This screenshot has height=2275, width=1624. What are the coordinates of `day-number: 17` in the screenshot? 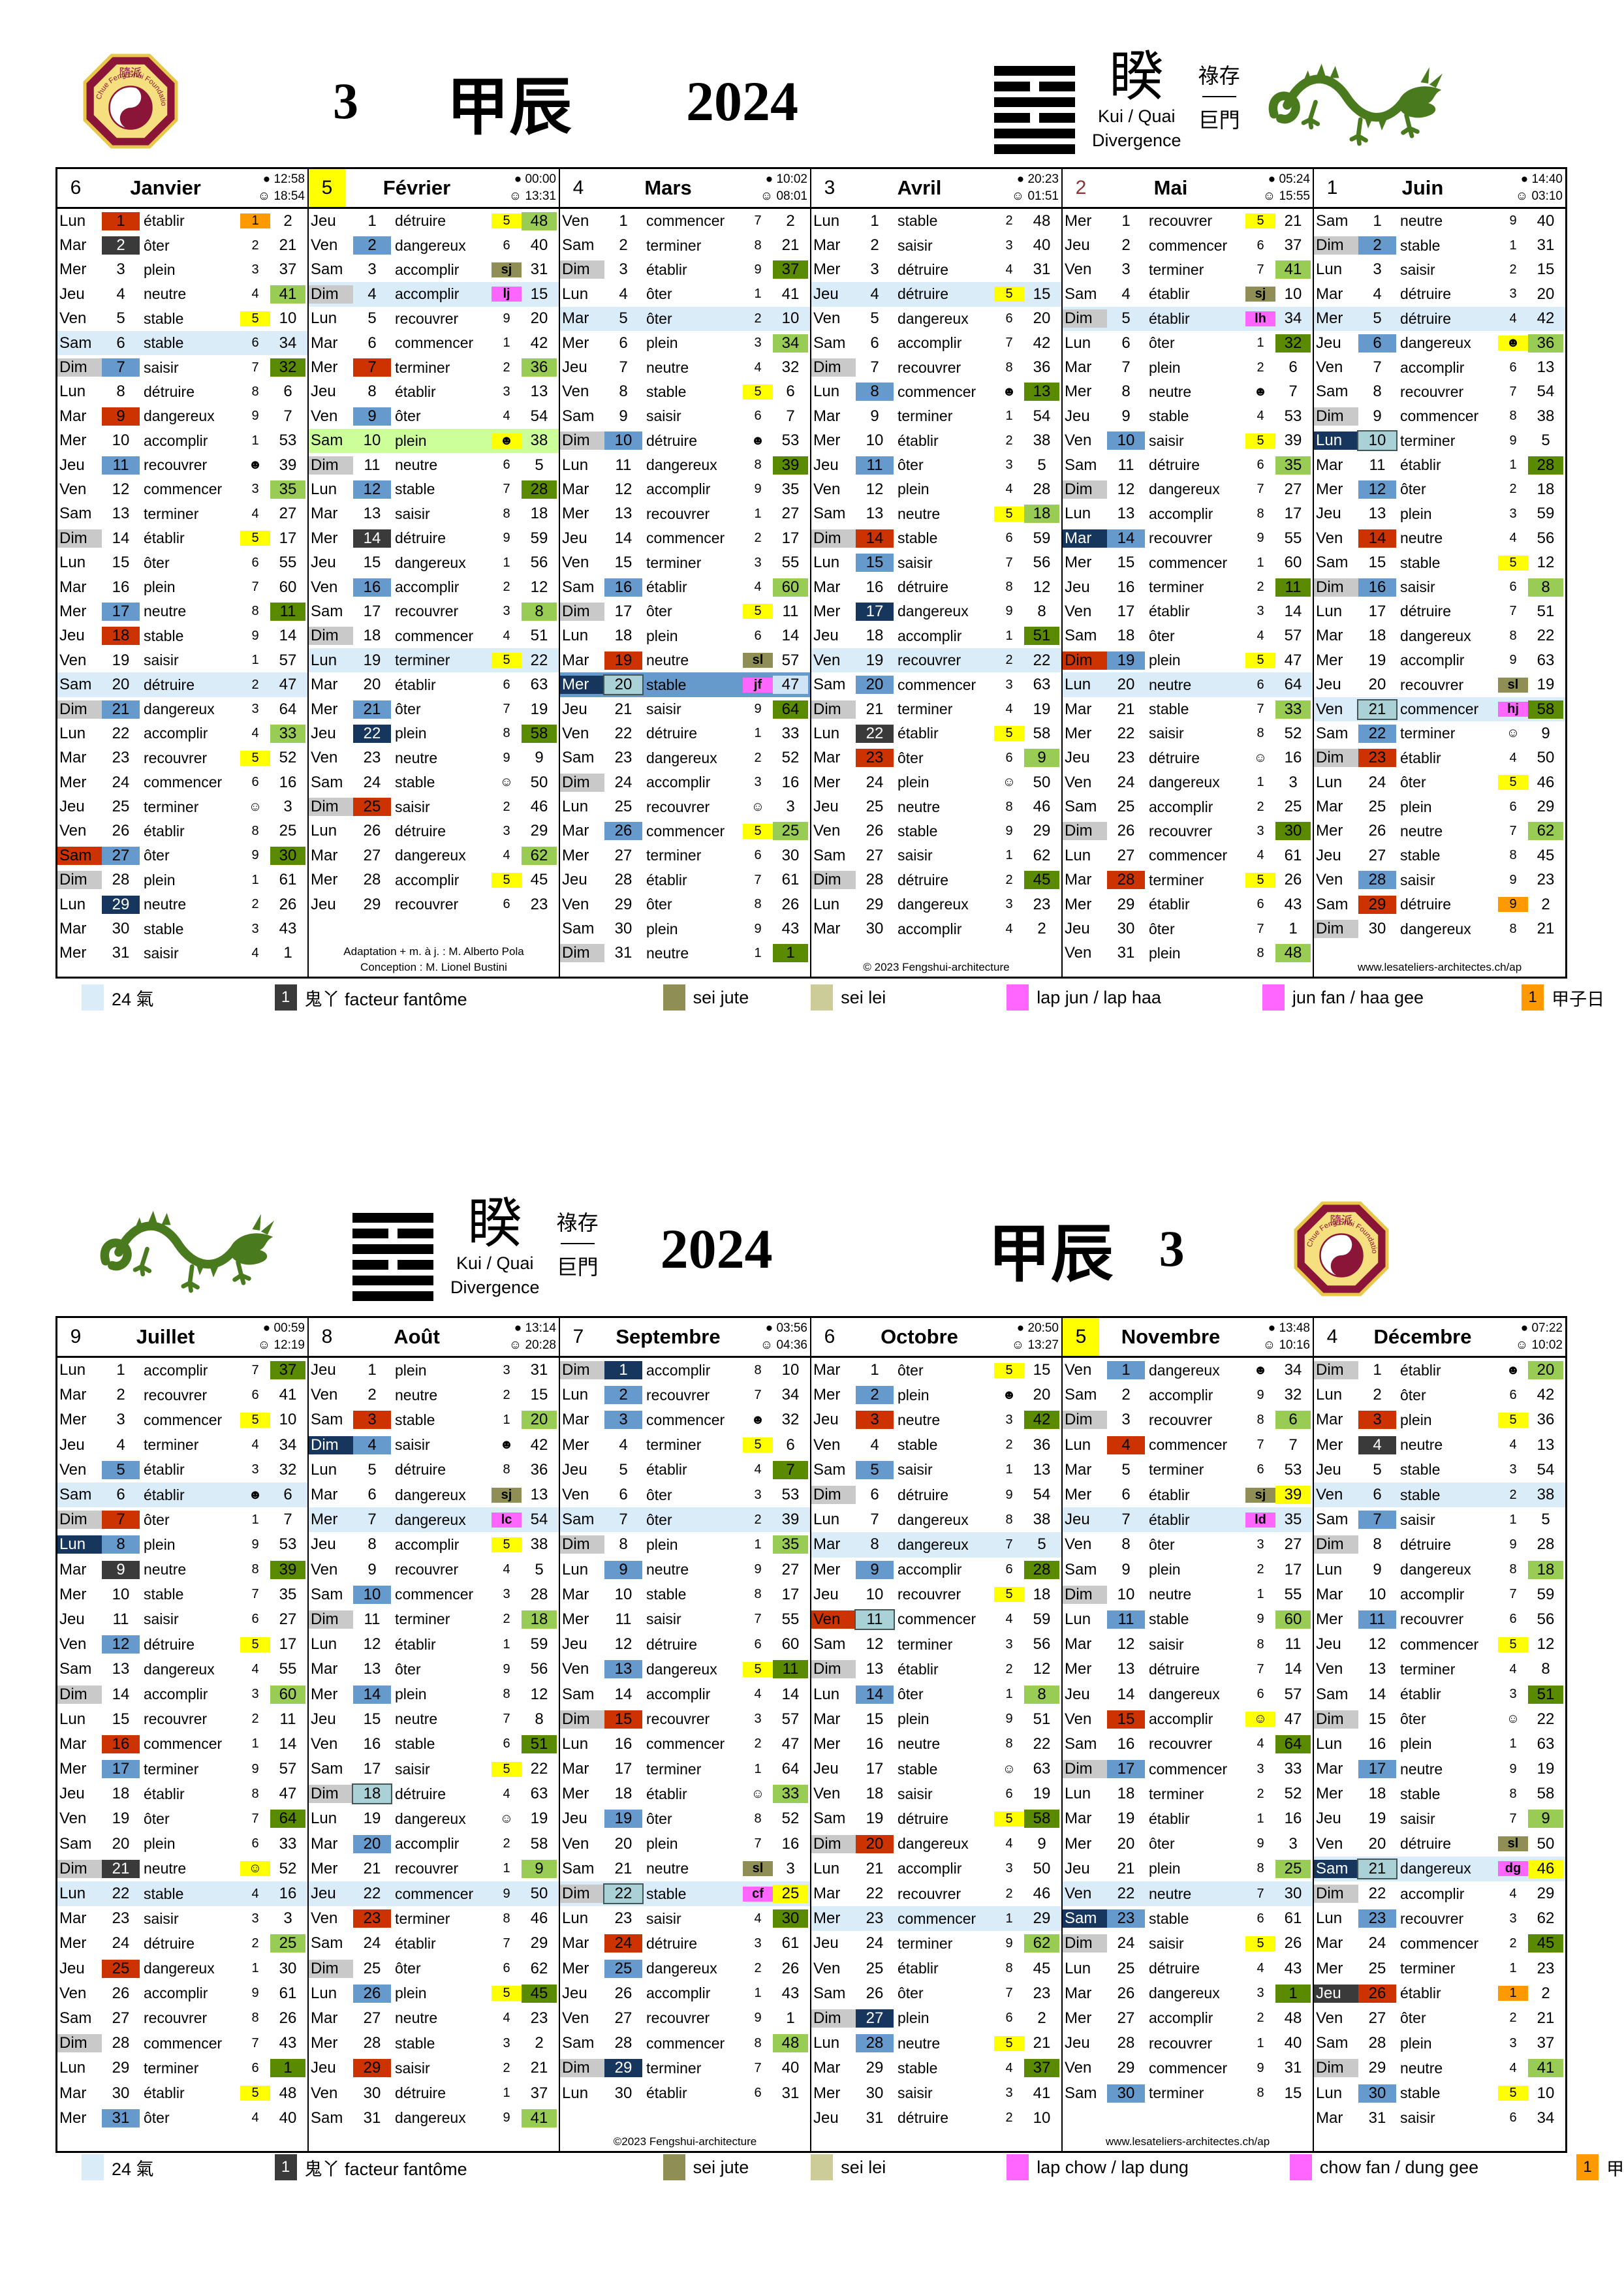 It's located at (875, 1769).